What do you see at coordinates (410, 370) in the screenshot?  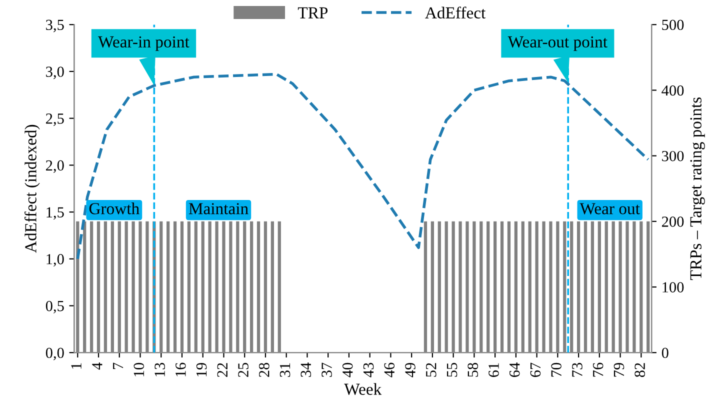 I see `x-tick-label: 49` at bounding box center [410, 370].